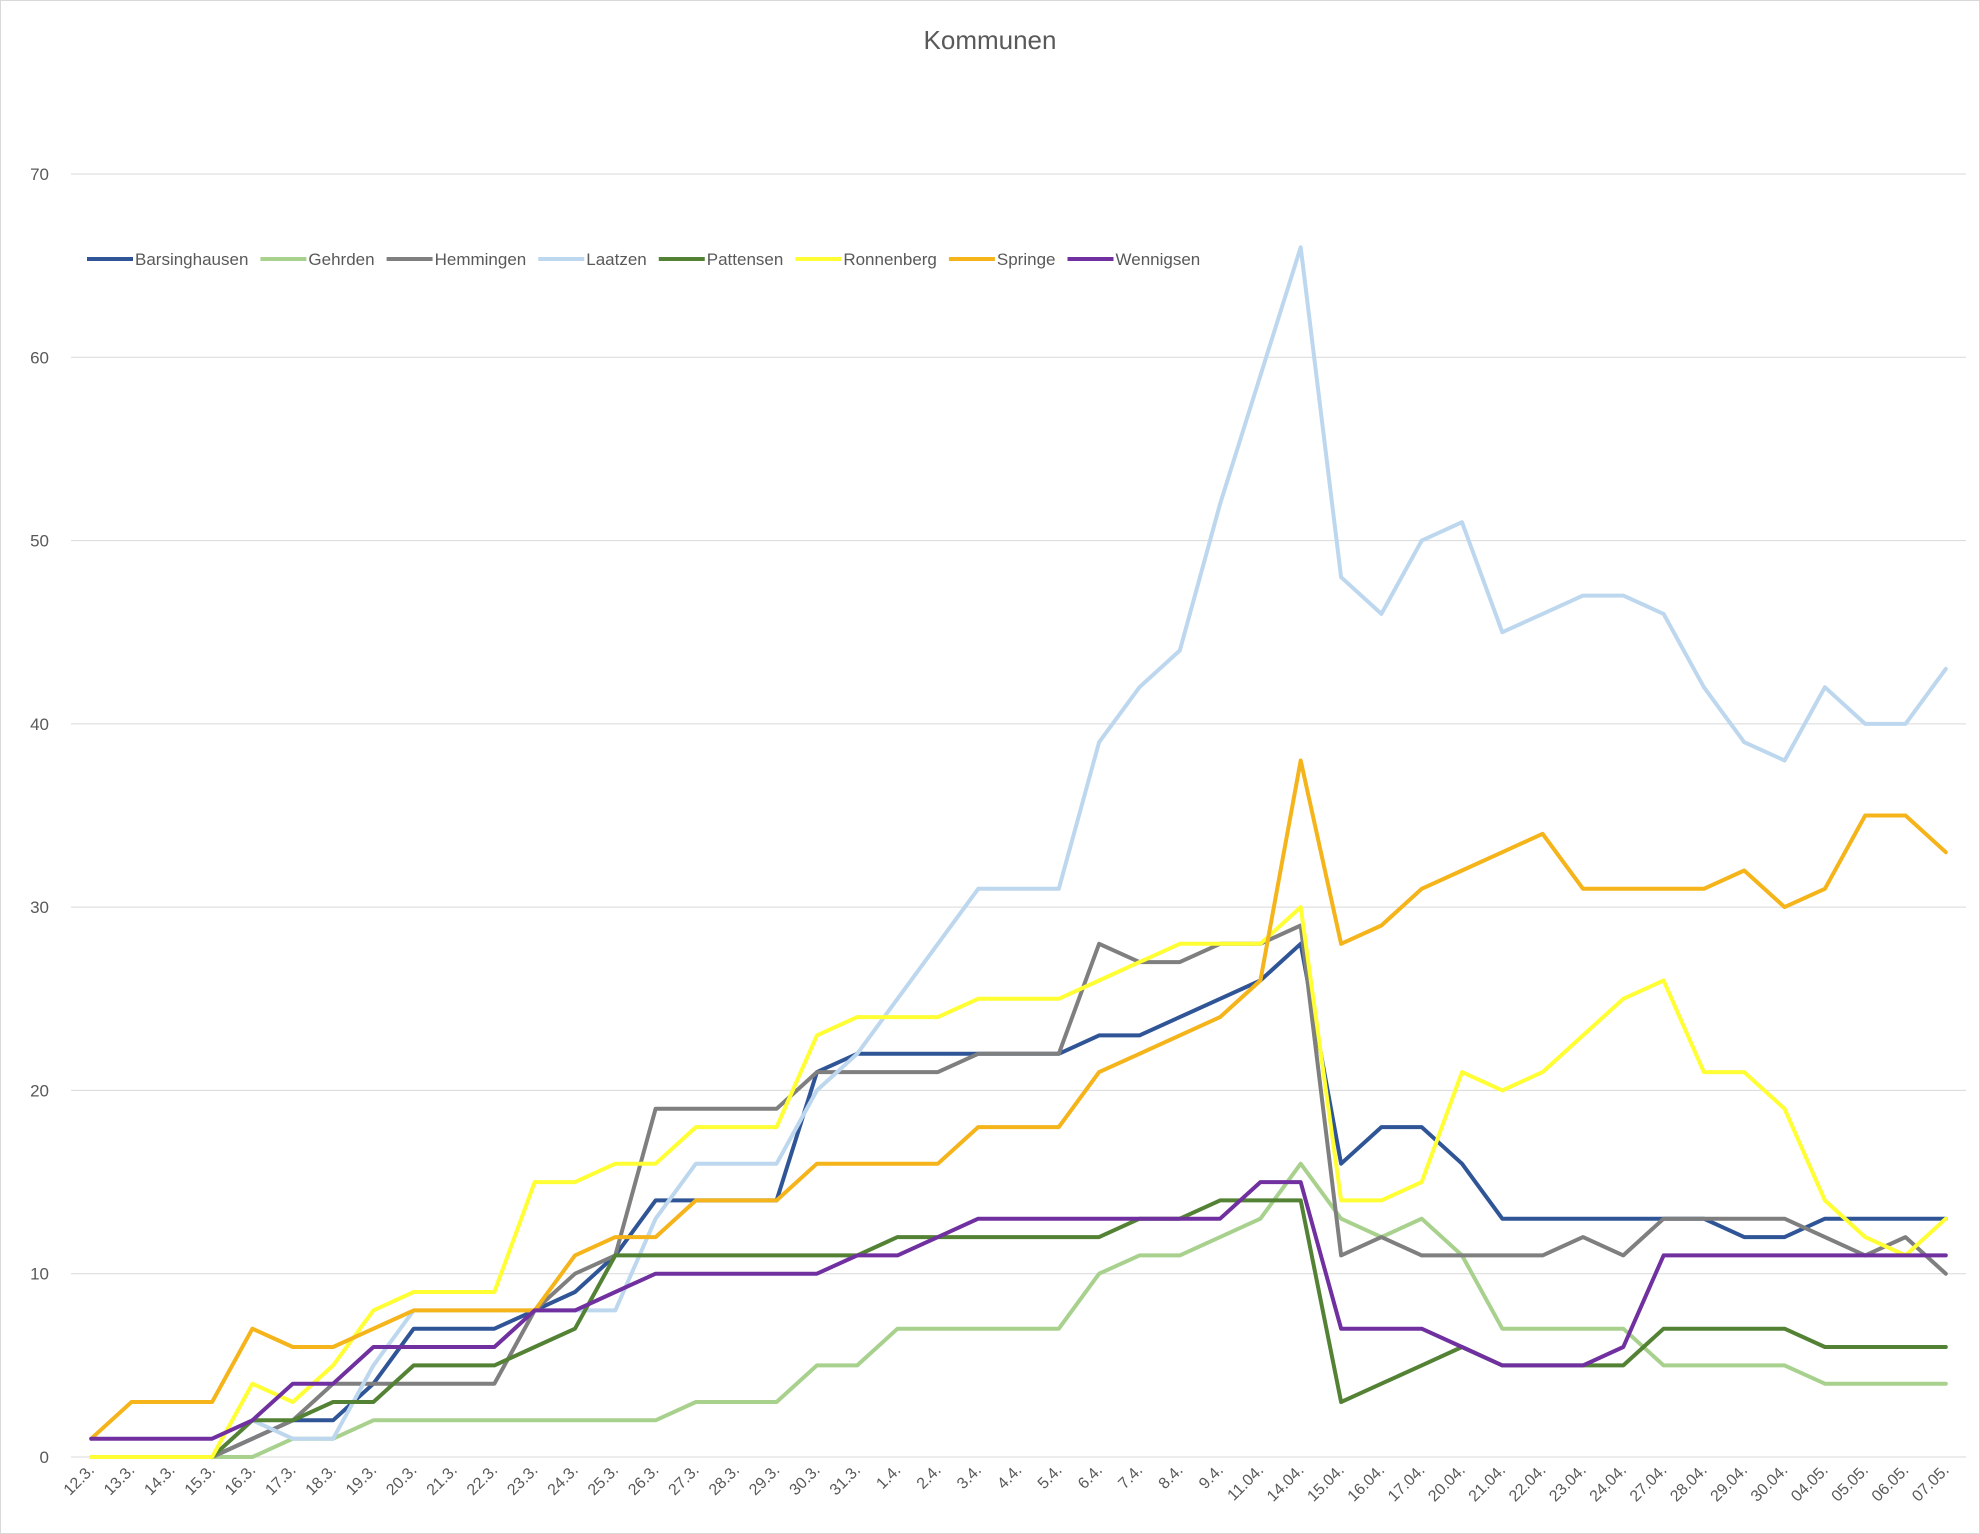 Image resolution: width=1980 pixels, height=1534 pixels. What do you see at coordinates (1769, 1483) in the screenshot?
I see `x-tick-label: 30.04.` at bounding box center [1769, 1483].